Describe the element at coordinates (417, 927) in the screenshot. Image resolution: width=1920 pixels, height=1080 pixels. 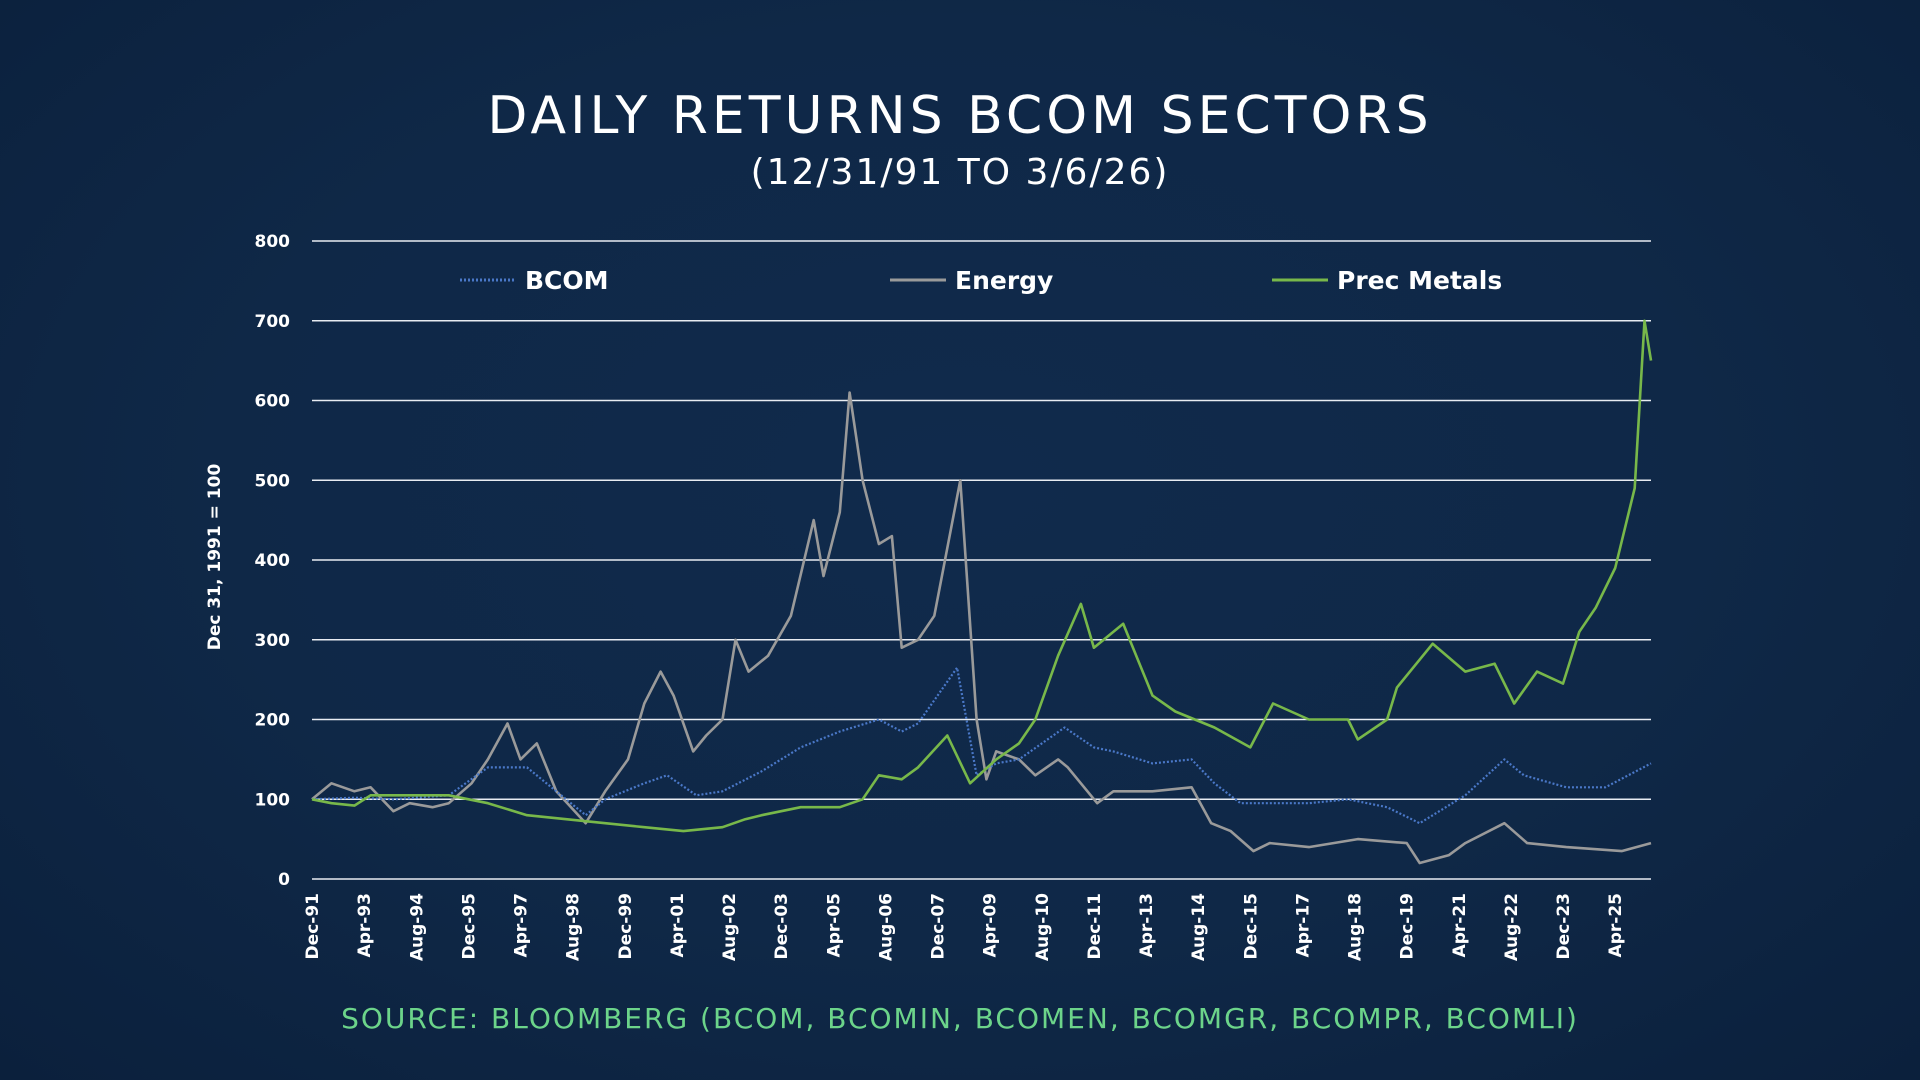
I see `x-tick-label: Aug-94` at that location.